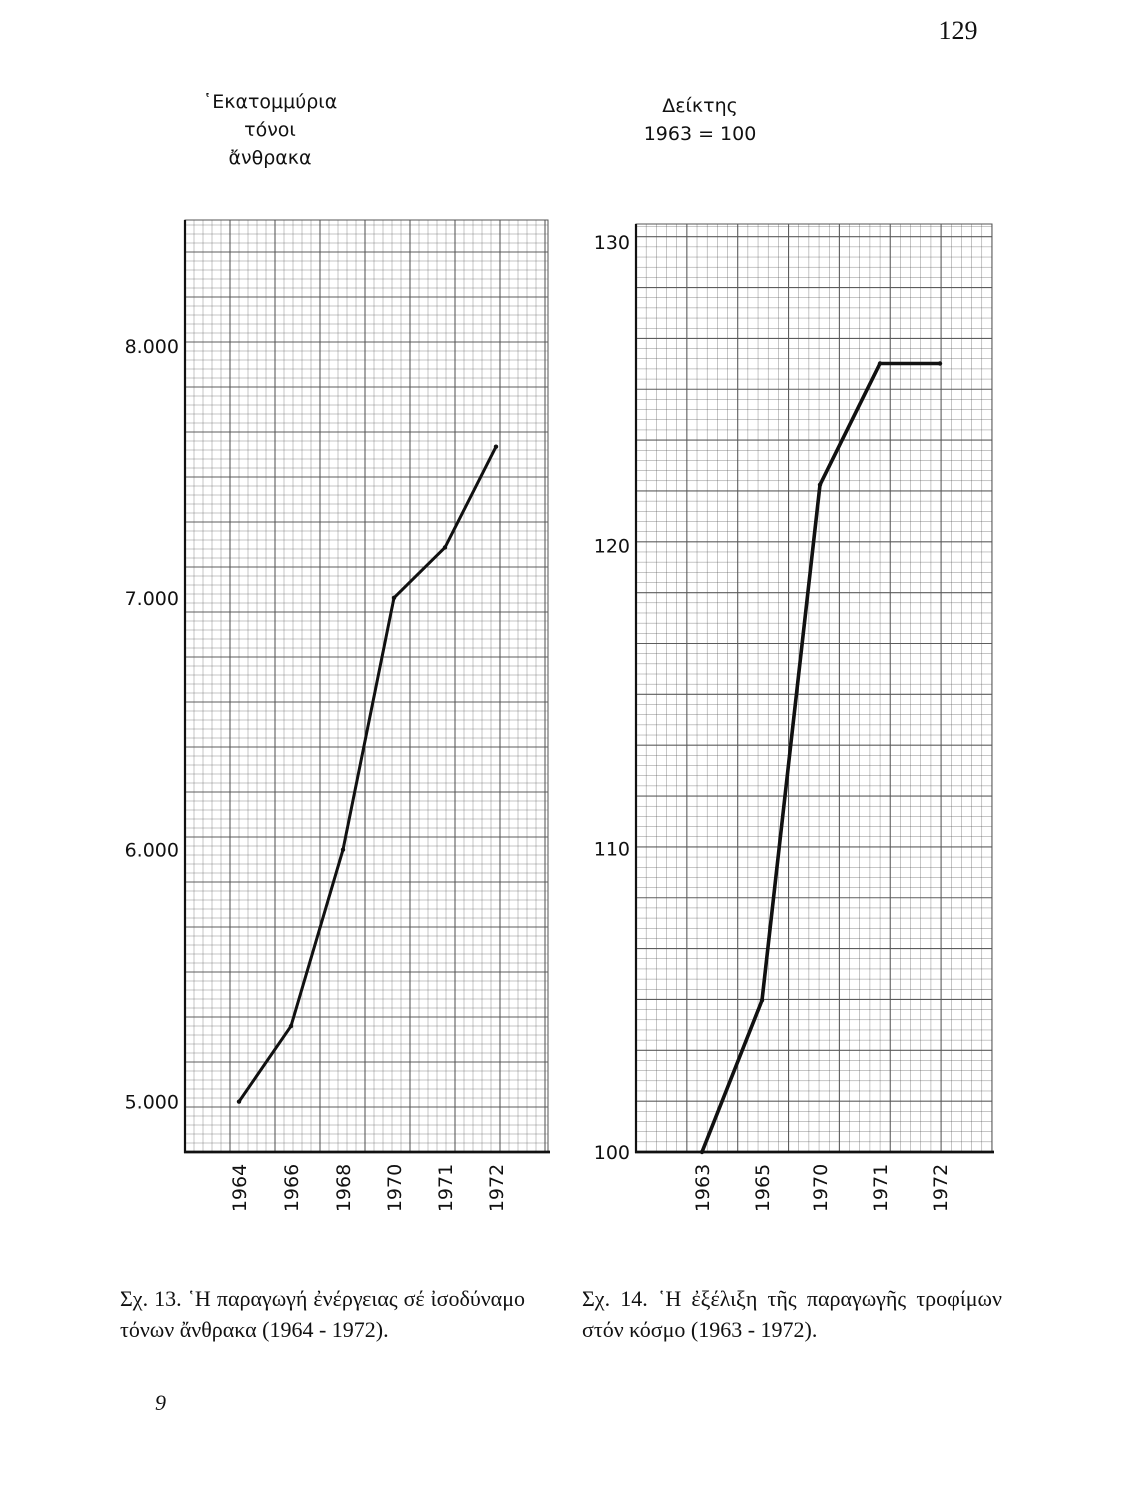  What do you see at coordinates (612, 243) in the screenshot?
I see `right-y-tick-label: 130` at bounding box center [612, 243].